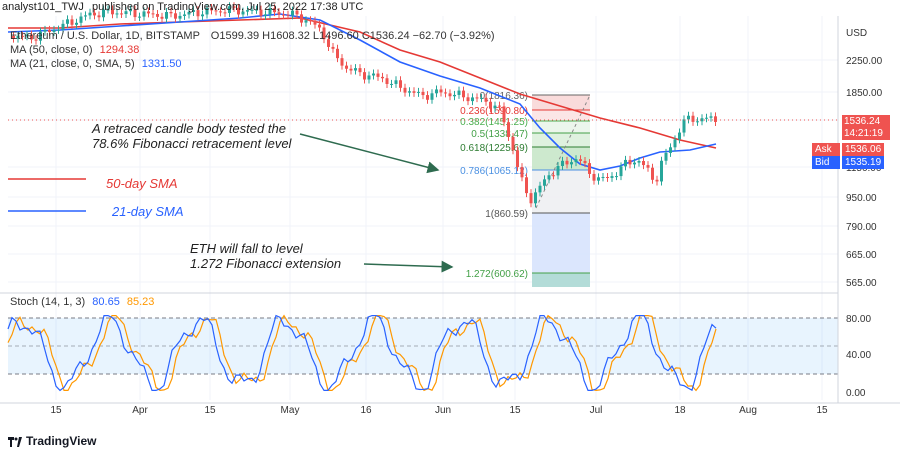  Describe the element at coordinates (848, 149) in the screenshot. I see `ask-row: Ask 1536.06` at that location.